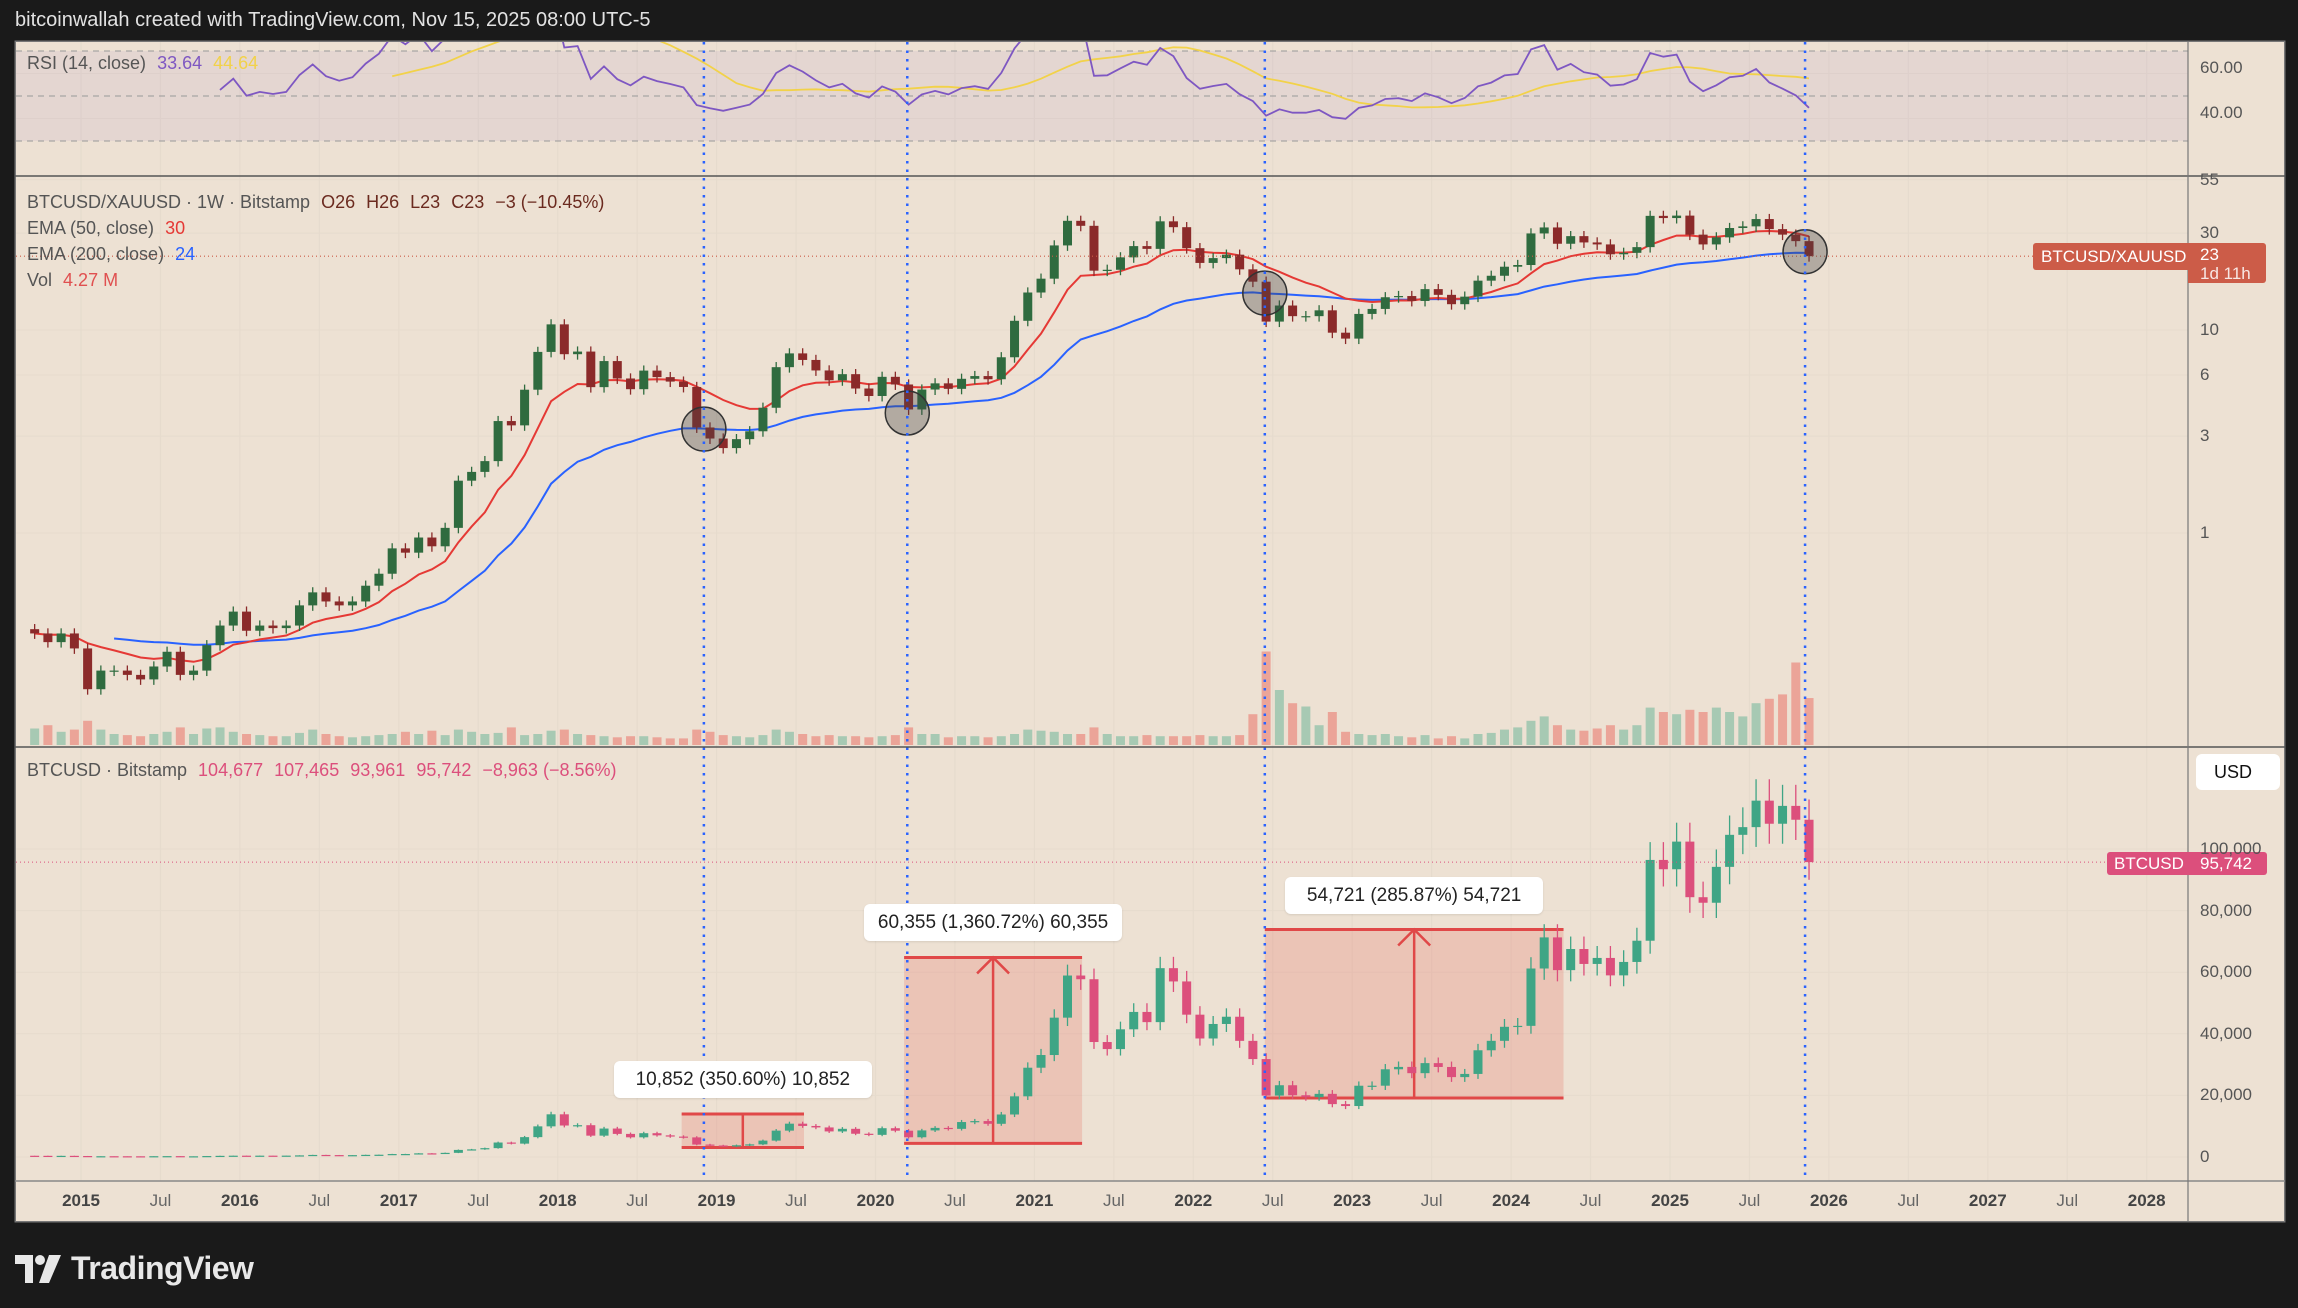 This screenshot has width=2298, height=1308. I want to click on btc-high: 107,465, so click(307, 770).